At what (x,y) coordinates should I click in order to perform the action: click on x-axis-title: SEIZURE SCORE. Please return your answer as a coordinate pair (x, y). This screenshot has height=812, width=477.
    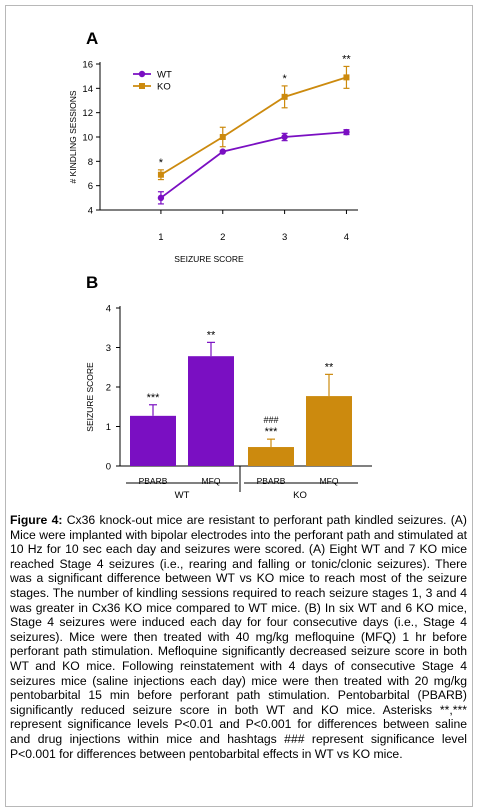
    Looking at the image, I should click on (209, 259).